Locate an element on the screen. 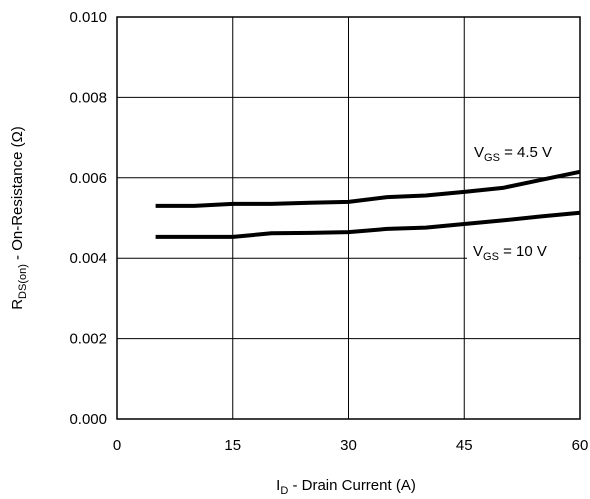 Image resolution: width=590 pixels, height=499 pixels. y-axis-label: RDS(on) - On-Resistance (Ω) is located at coordinates (19, 218).